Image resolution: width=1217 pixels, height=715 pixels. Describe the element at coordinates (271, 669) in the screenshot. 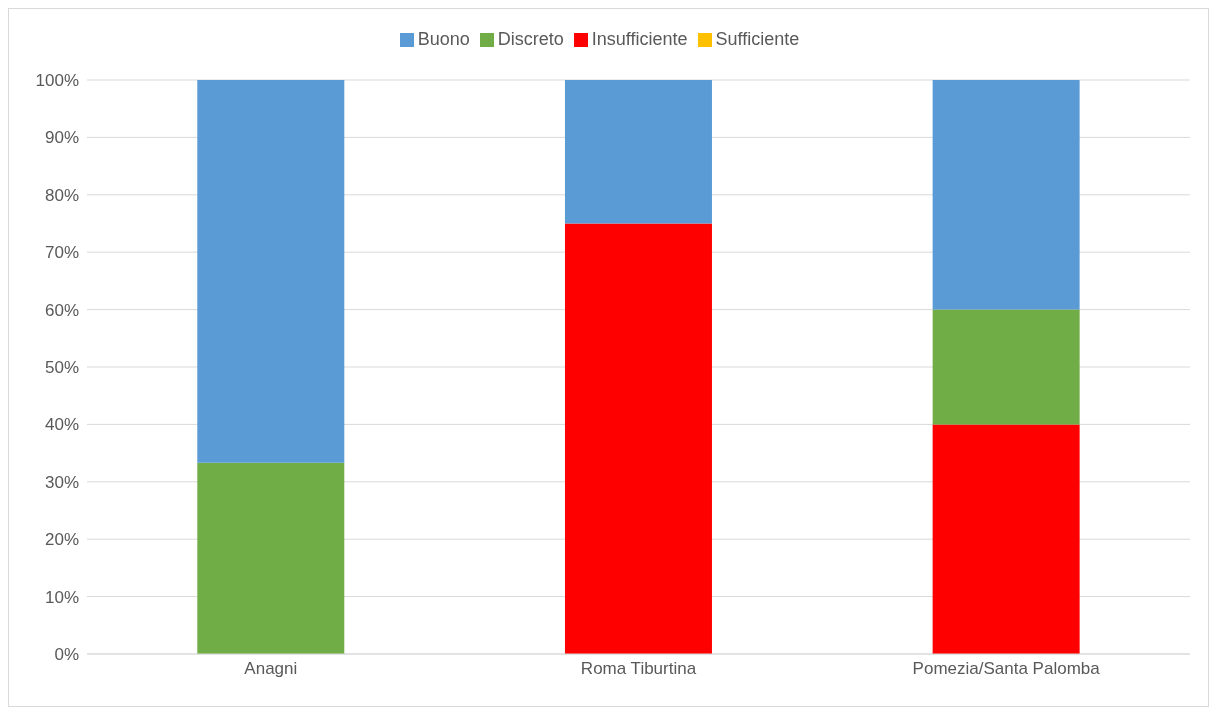

I see `x-tick-label: Anagni` at that location.